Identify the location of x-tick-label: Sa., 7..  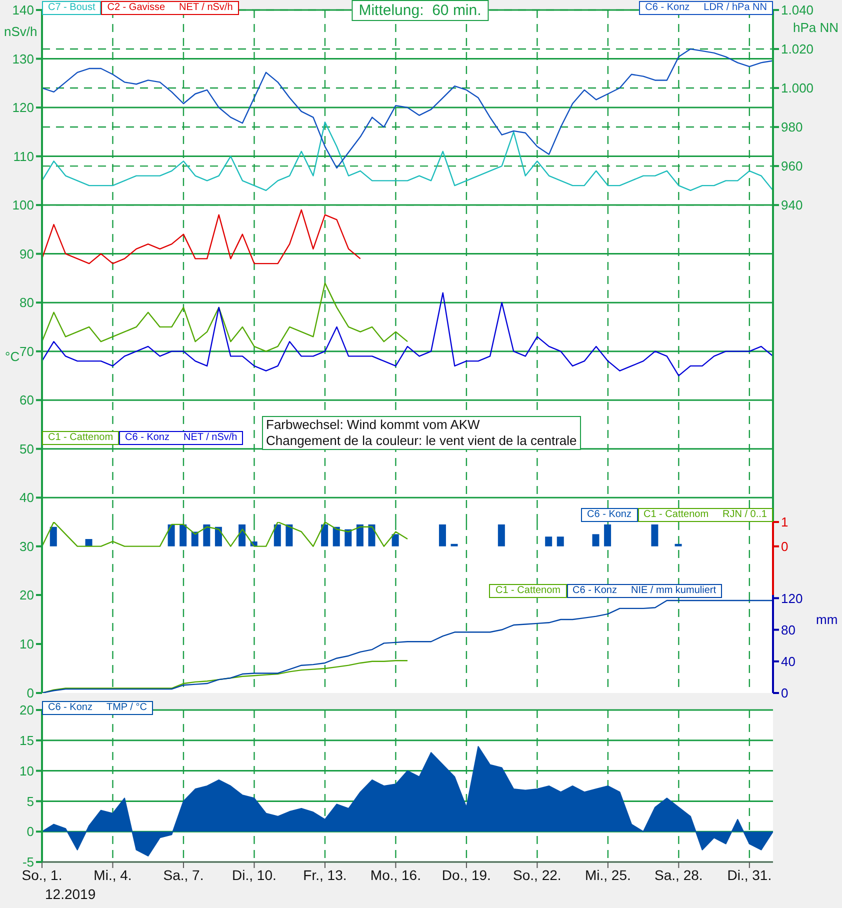
(183, 874).